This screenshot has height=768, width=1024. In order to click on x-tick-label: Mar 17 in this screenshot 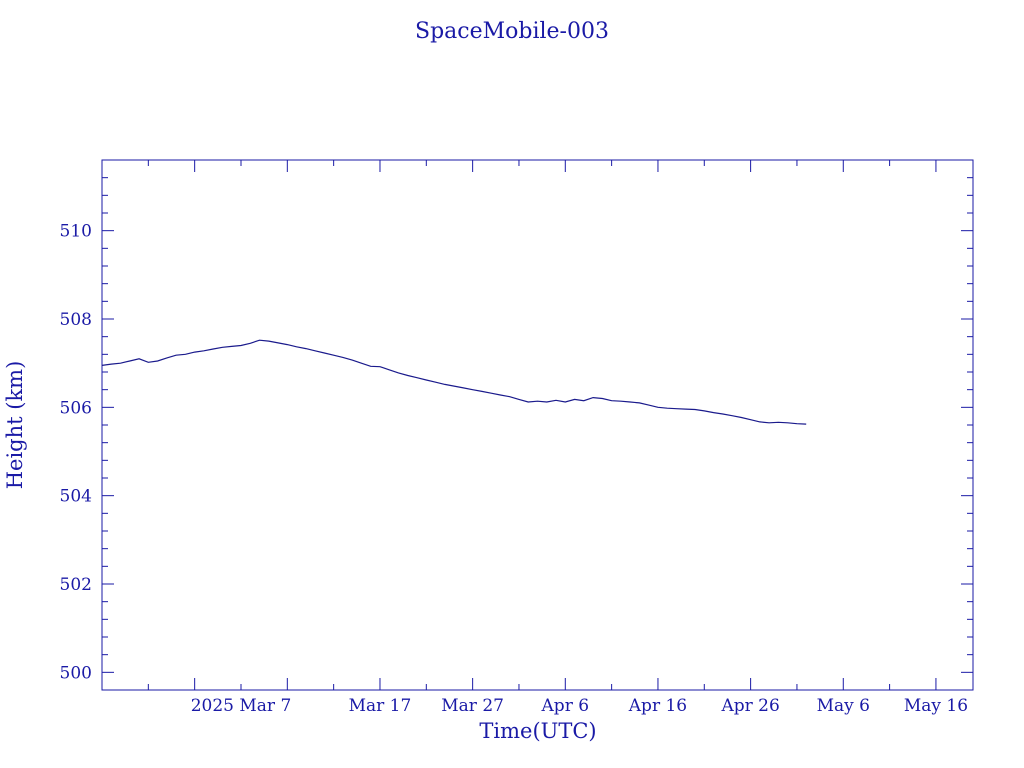, I will do `click(380, 706)`.